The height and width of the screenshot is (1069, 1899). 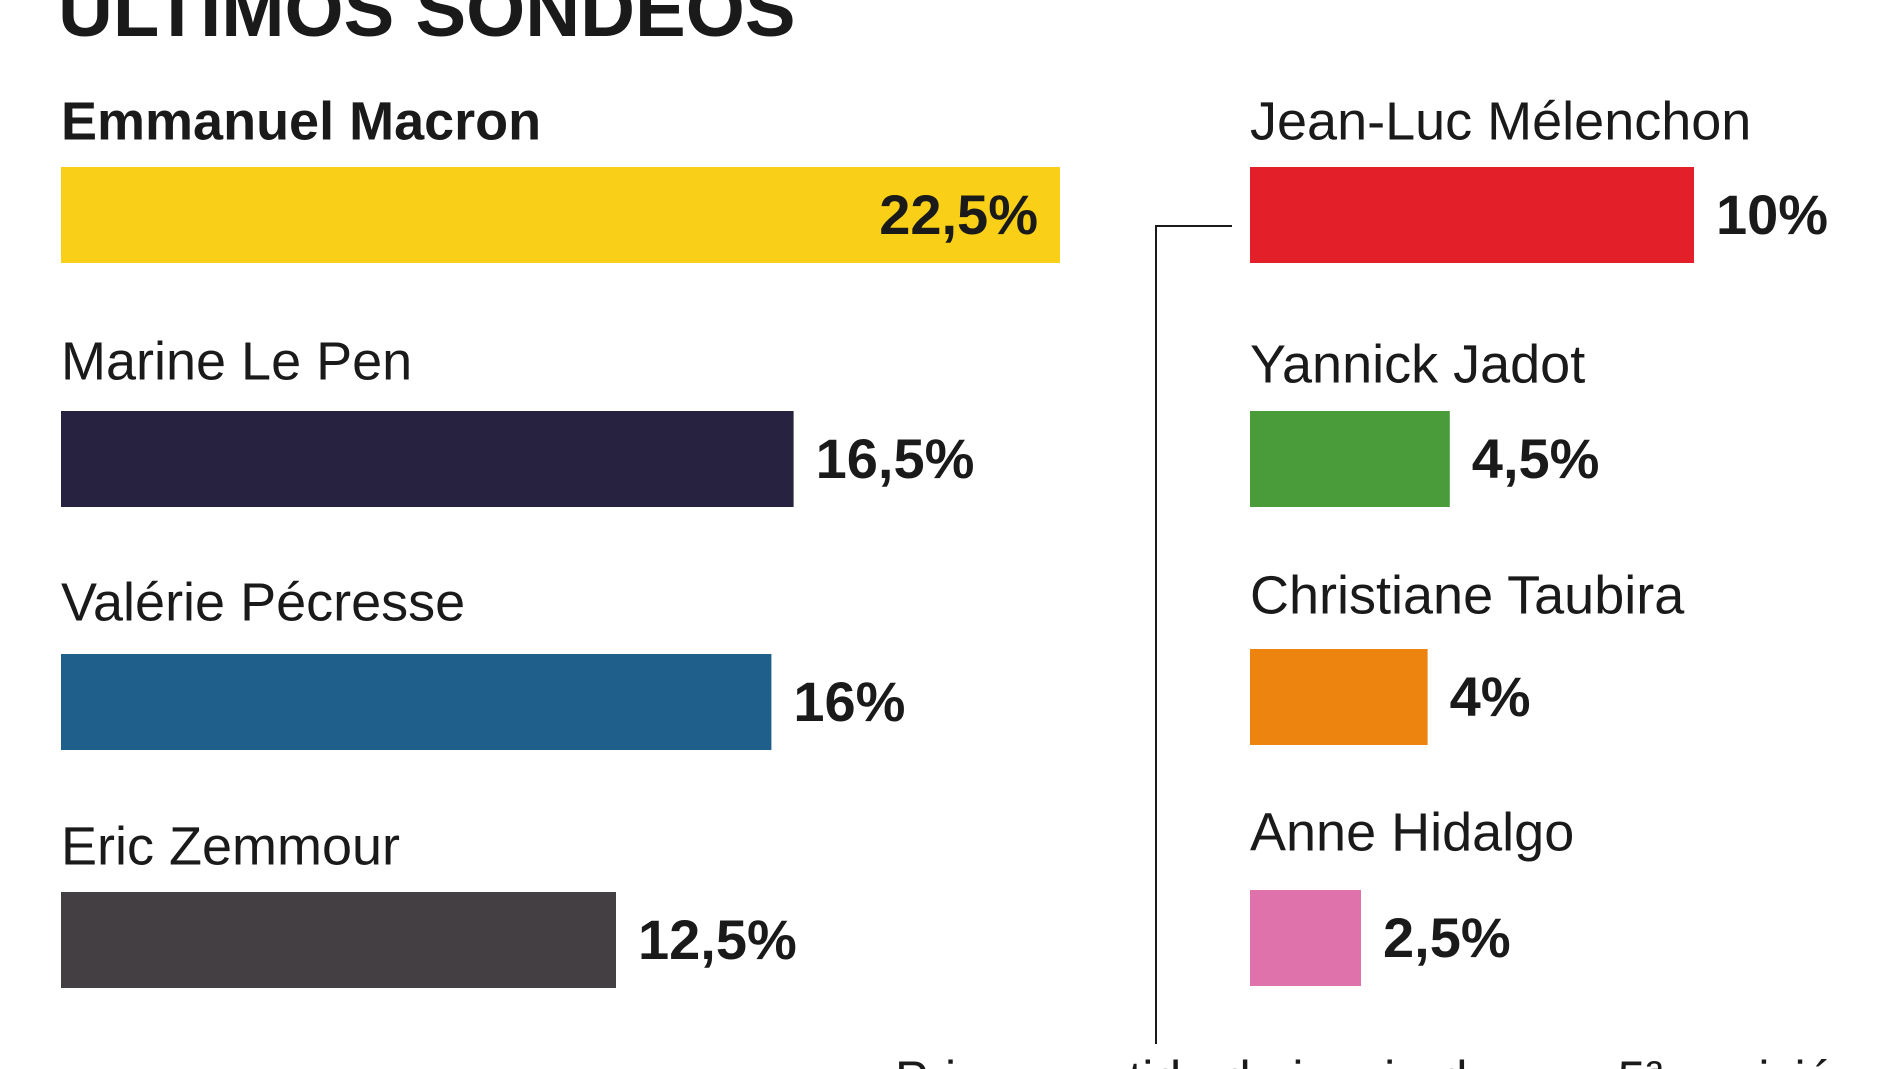 I want to click on category-label: Marine Le Pen, so click(x=236, y=361).